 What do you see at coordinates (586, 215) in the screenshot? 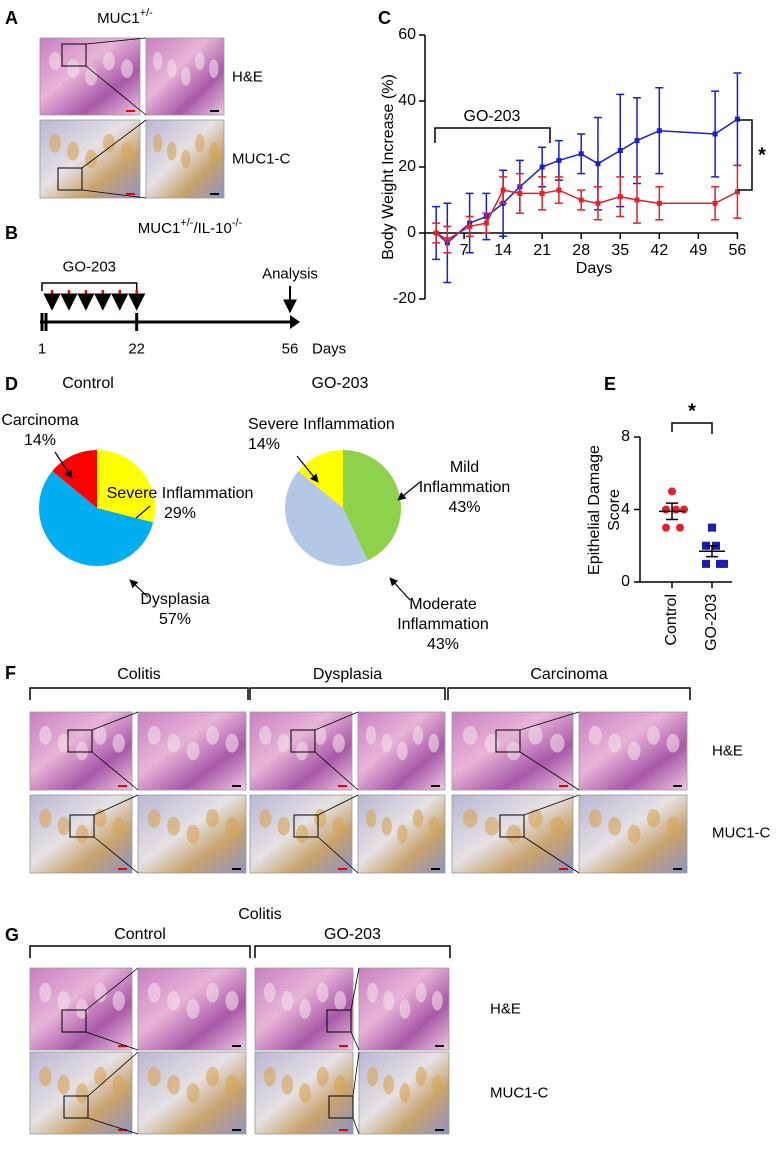
I see `series-line` at bounding box center [586, 215].